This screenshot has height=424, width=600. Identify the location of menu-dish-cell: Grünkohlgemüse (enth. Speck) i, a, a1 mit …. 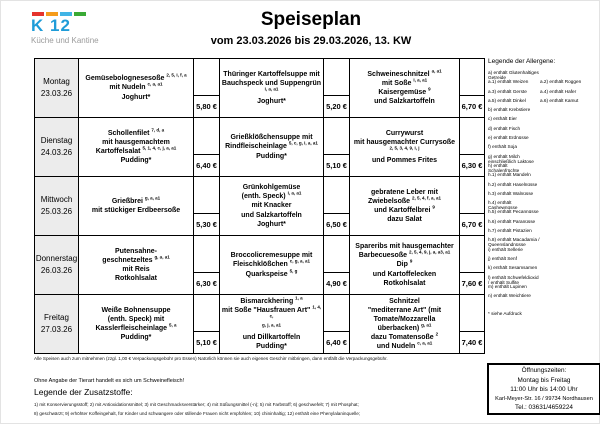
(272, 206).